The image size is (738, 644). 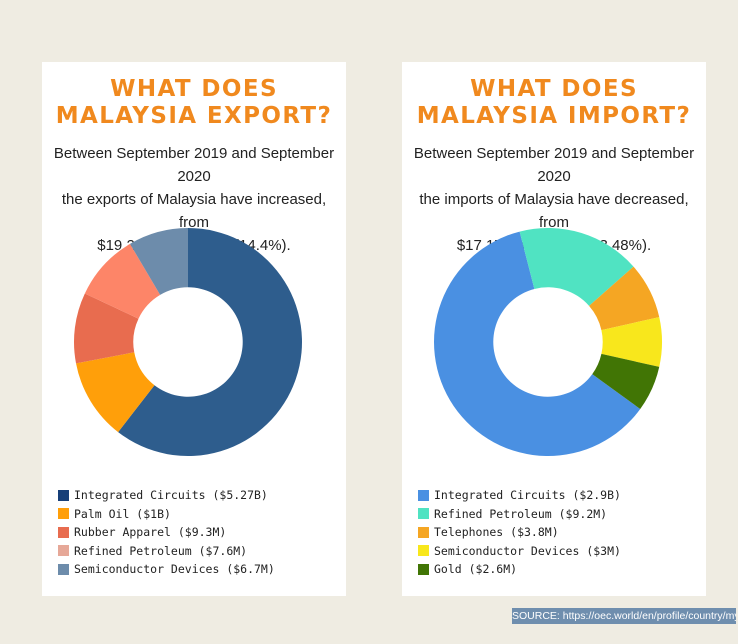 I want to click on export-slice-palm-oil, so click(x=115, y=392).